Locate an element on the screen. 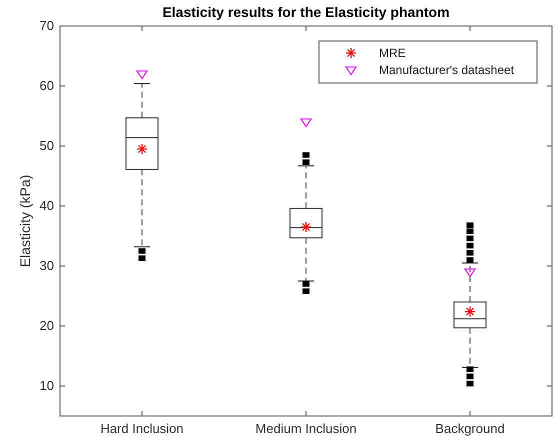 The width and height of the screenshot is (558, 444). y-tick-label: 20 is located at coordinates (47, 325).